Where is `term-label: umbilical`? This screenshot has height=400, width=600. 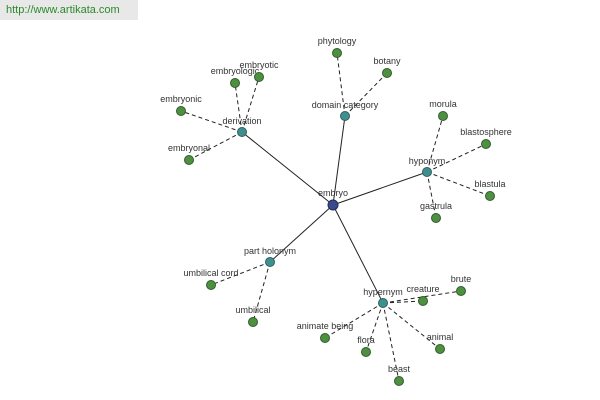
term-label: umbilical is located at coordinates (252, 310).